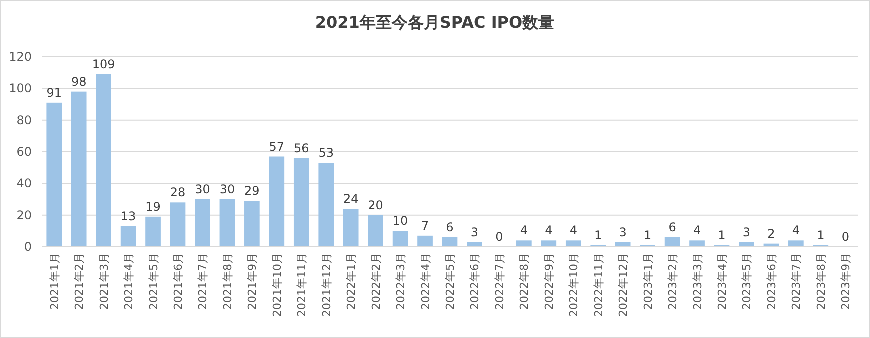 This screenshot has width=870, height=338. I want to click on data-label: 24, so click(351, 199).